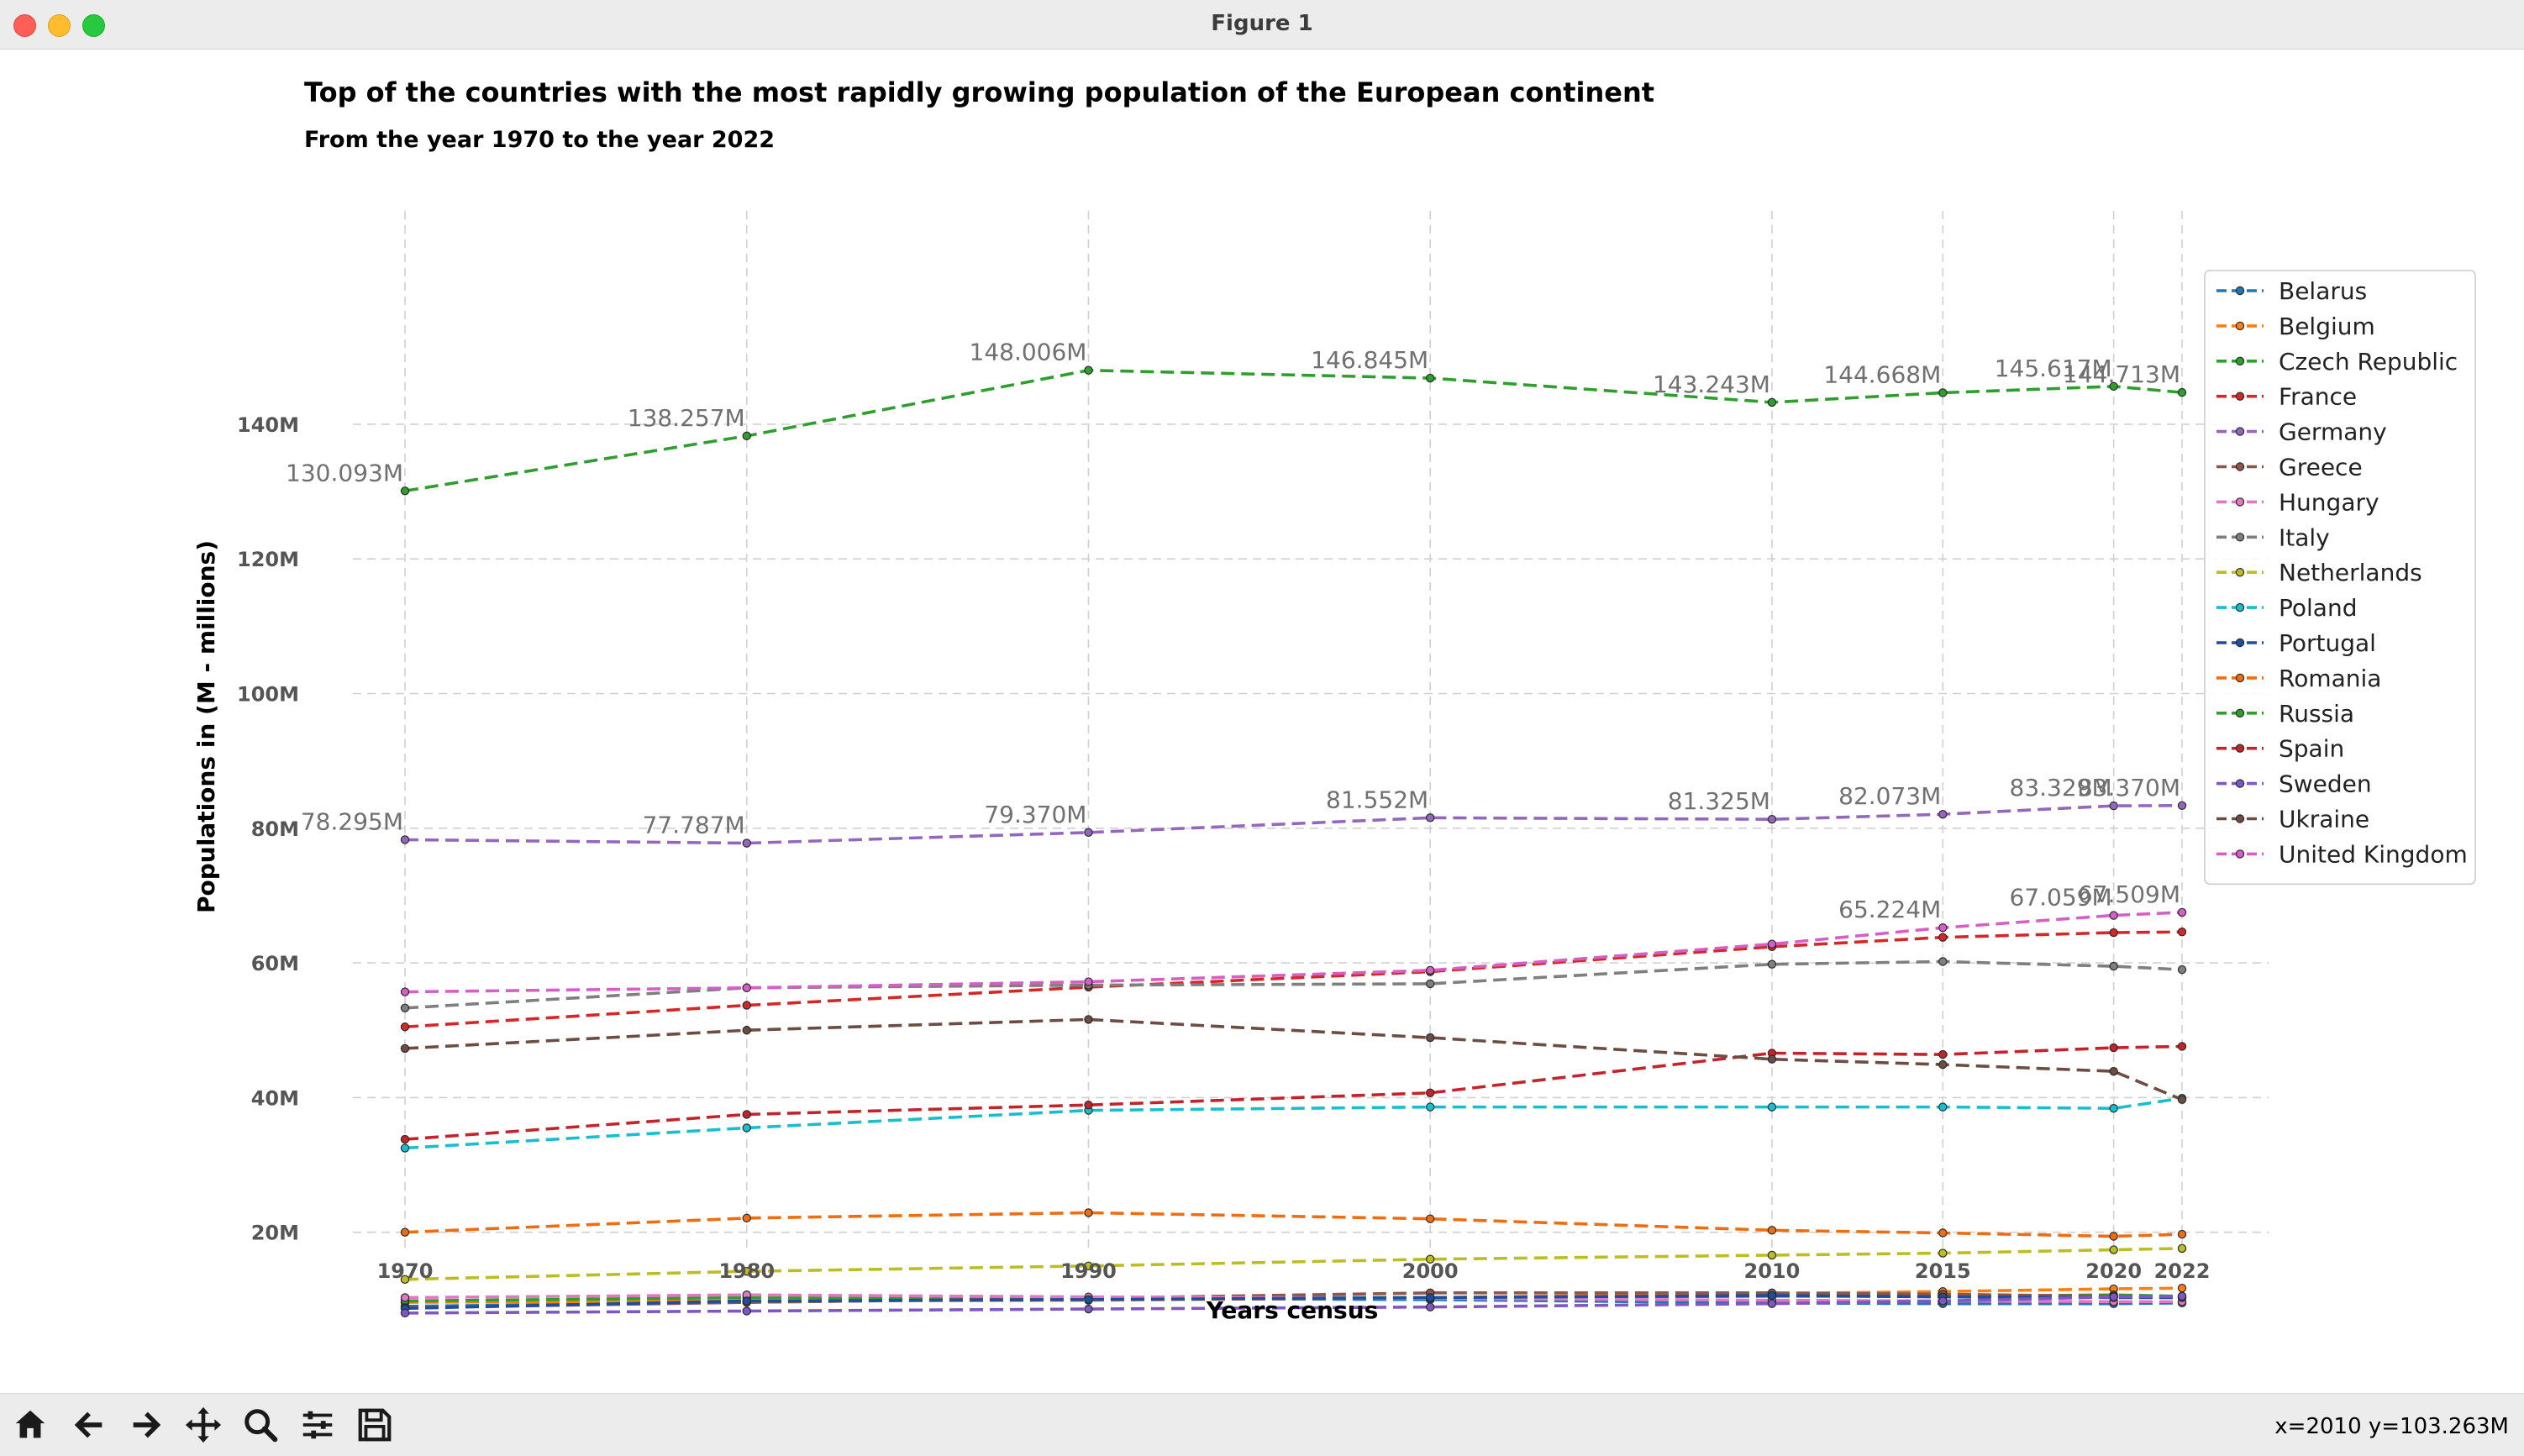  Describe the element at coordinates (2391, 1426) in the screenshot. I see `cursor-coordinates: x=2010 y=103.263M` at that location.